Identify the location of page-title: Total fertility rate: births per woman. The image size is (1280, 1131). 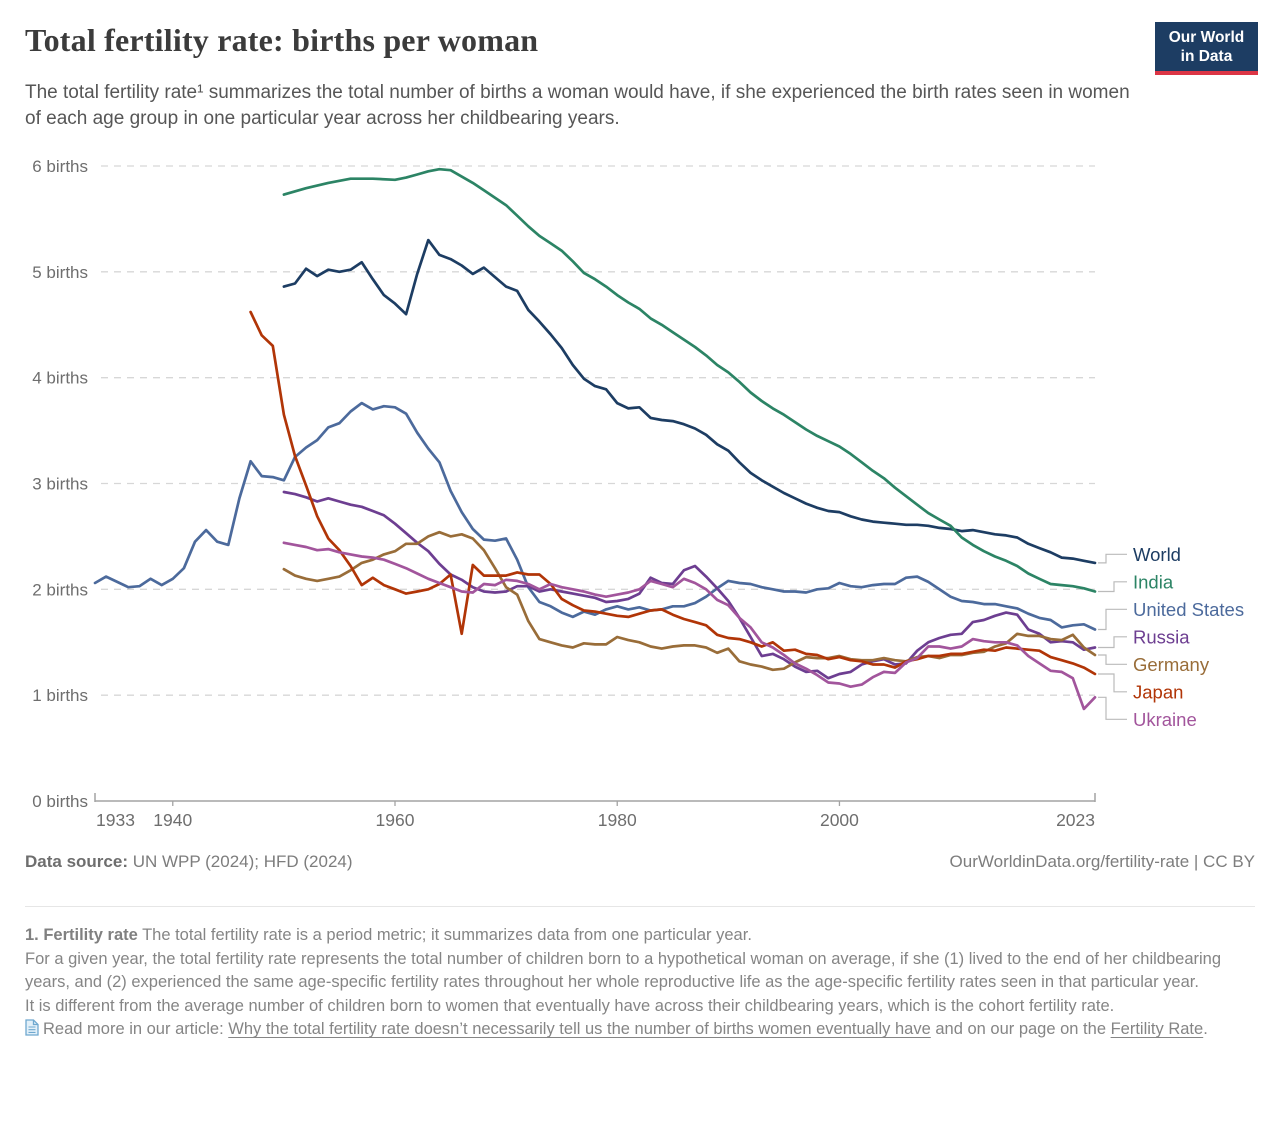
(282, 40).